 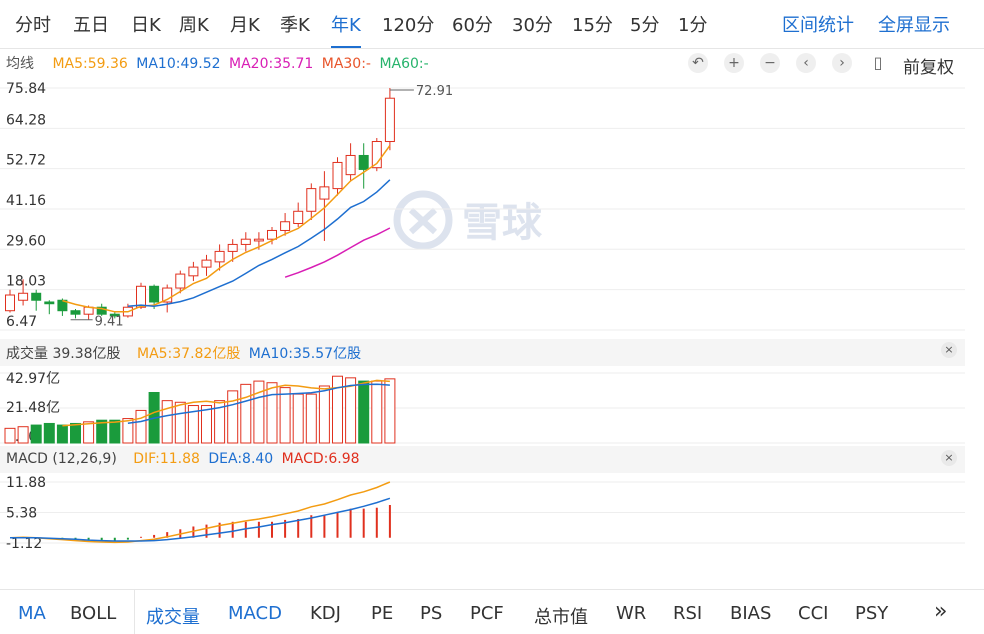 What do you see at coordinates (878, 62) in the screenshot?
I see `candle-type-icon: ▯` at bounding box center [878, 62].